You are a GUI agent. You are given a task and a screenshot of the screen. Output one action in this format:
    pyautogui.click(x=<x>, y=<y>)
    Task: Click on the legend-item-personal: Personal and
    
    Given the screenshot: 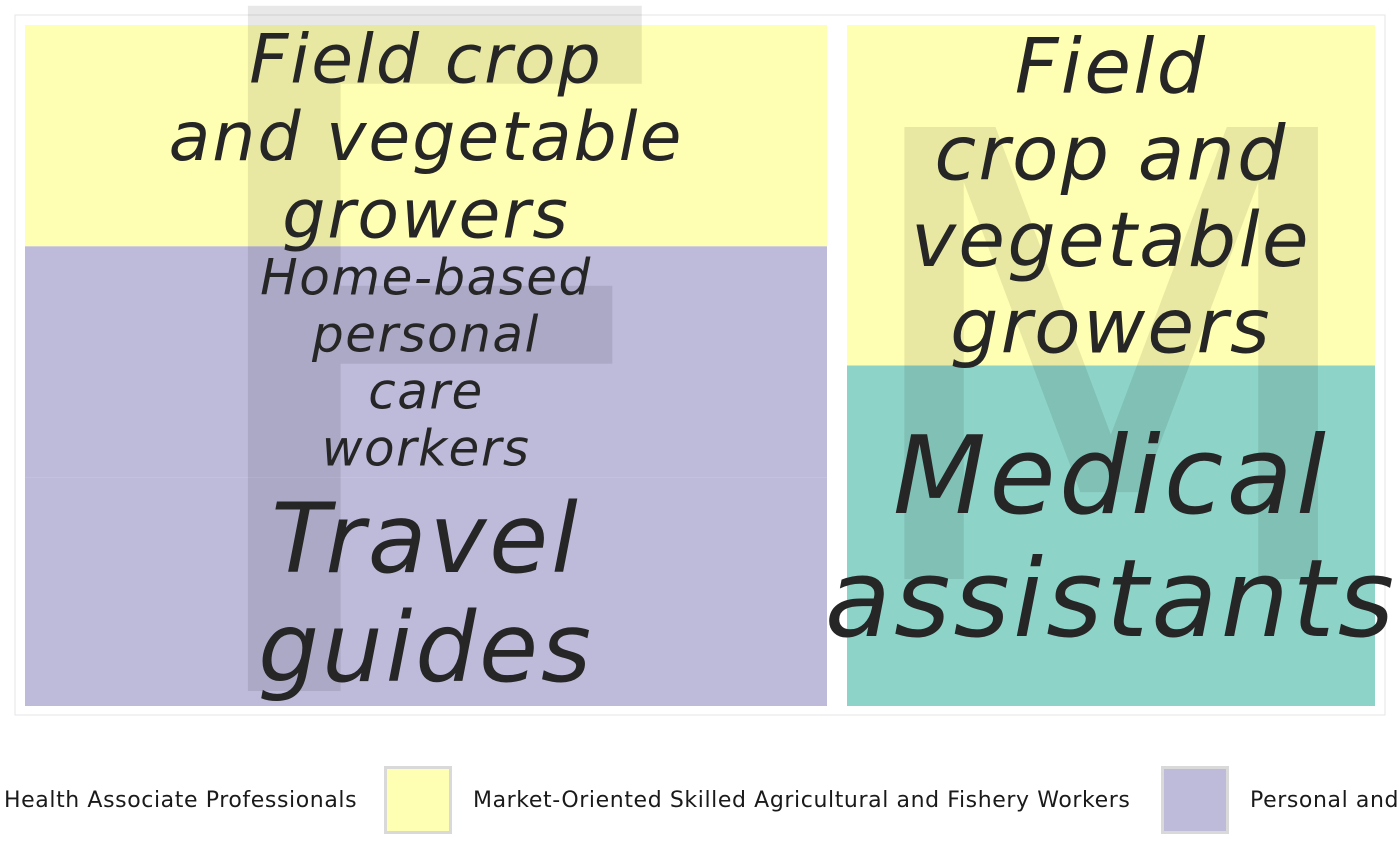 What is the action you would take?
    pyautogui.click(x=1280, y=800)
    